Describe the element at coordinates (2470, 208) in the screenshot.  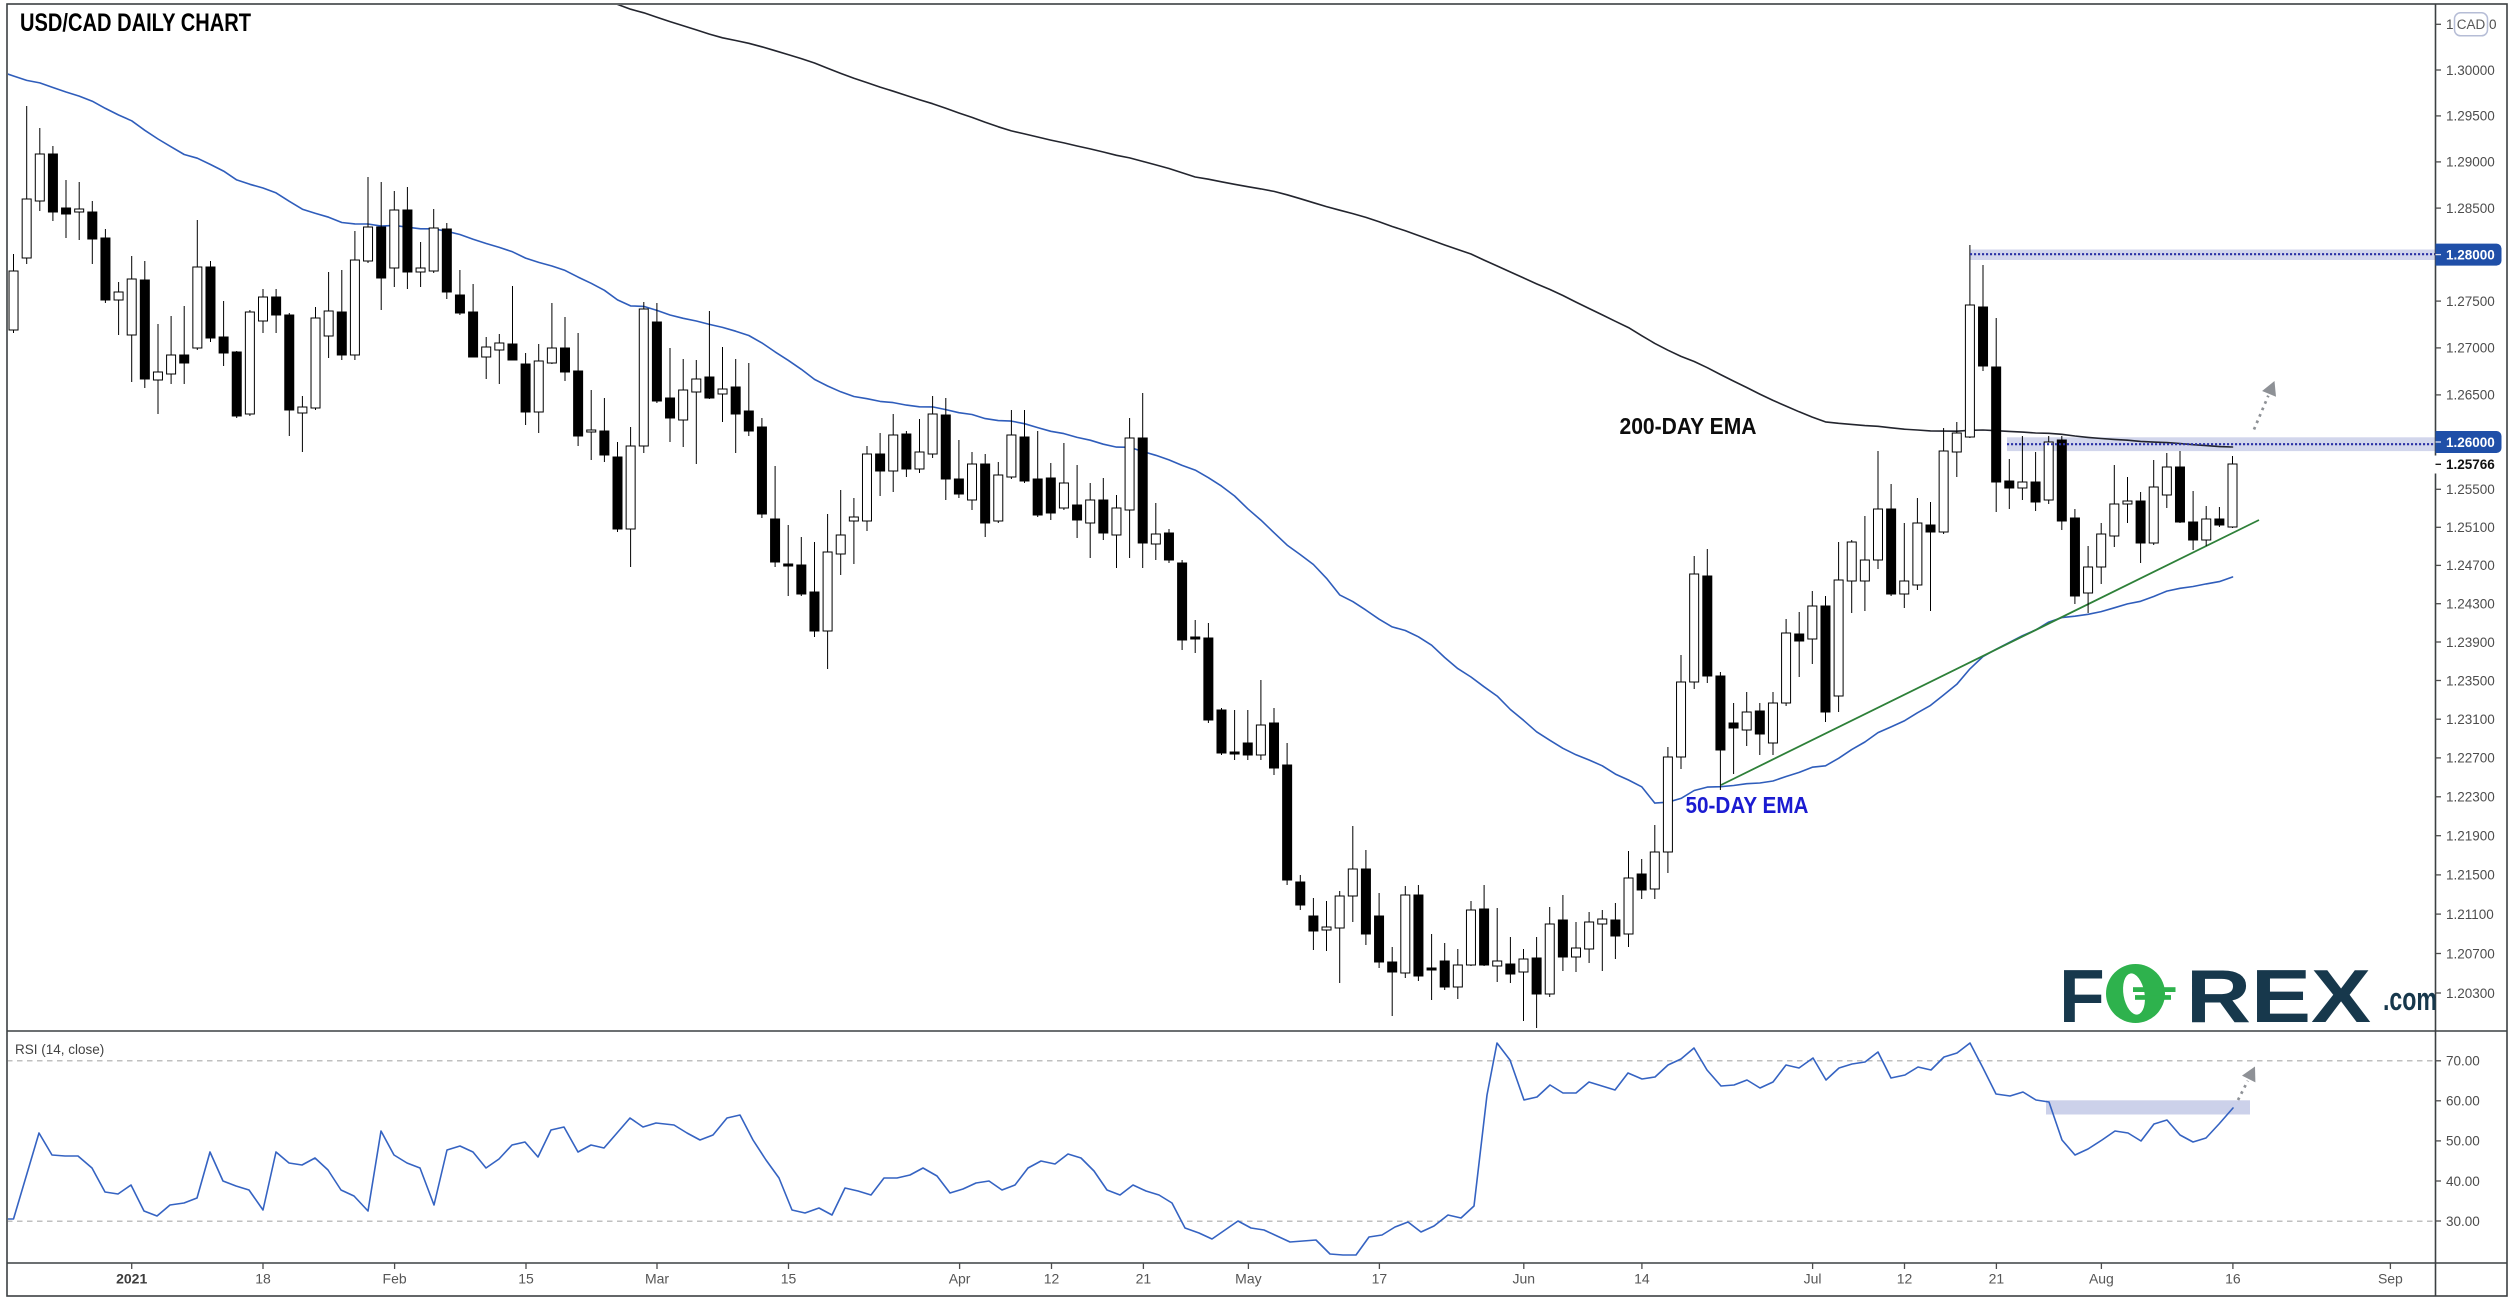
I see `svg-text: 1.28500` at that location.